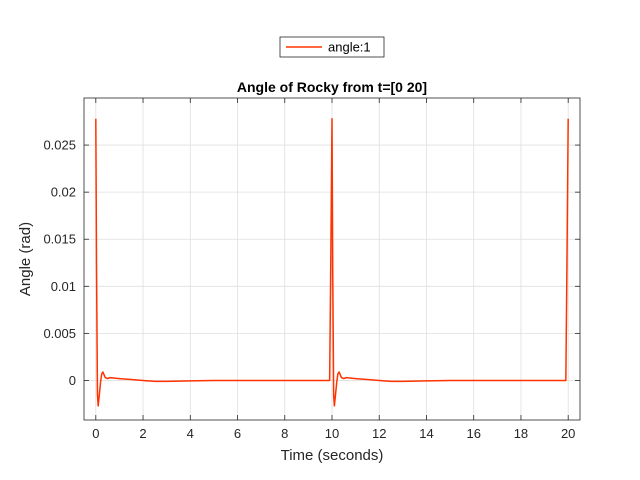  I want to click on x-tick-label: 4, so click(190, 433).